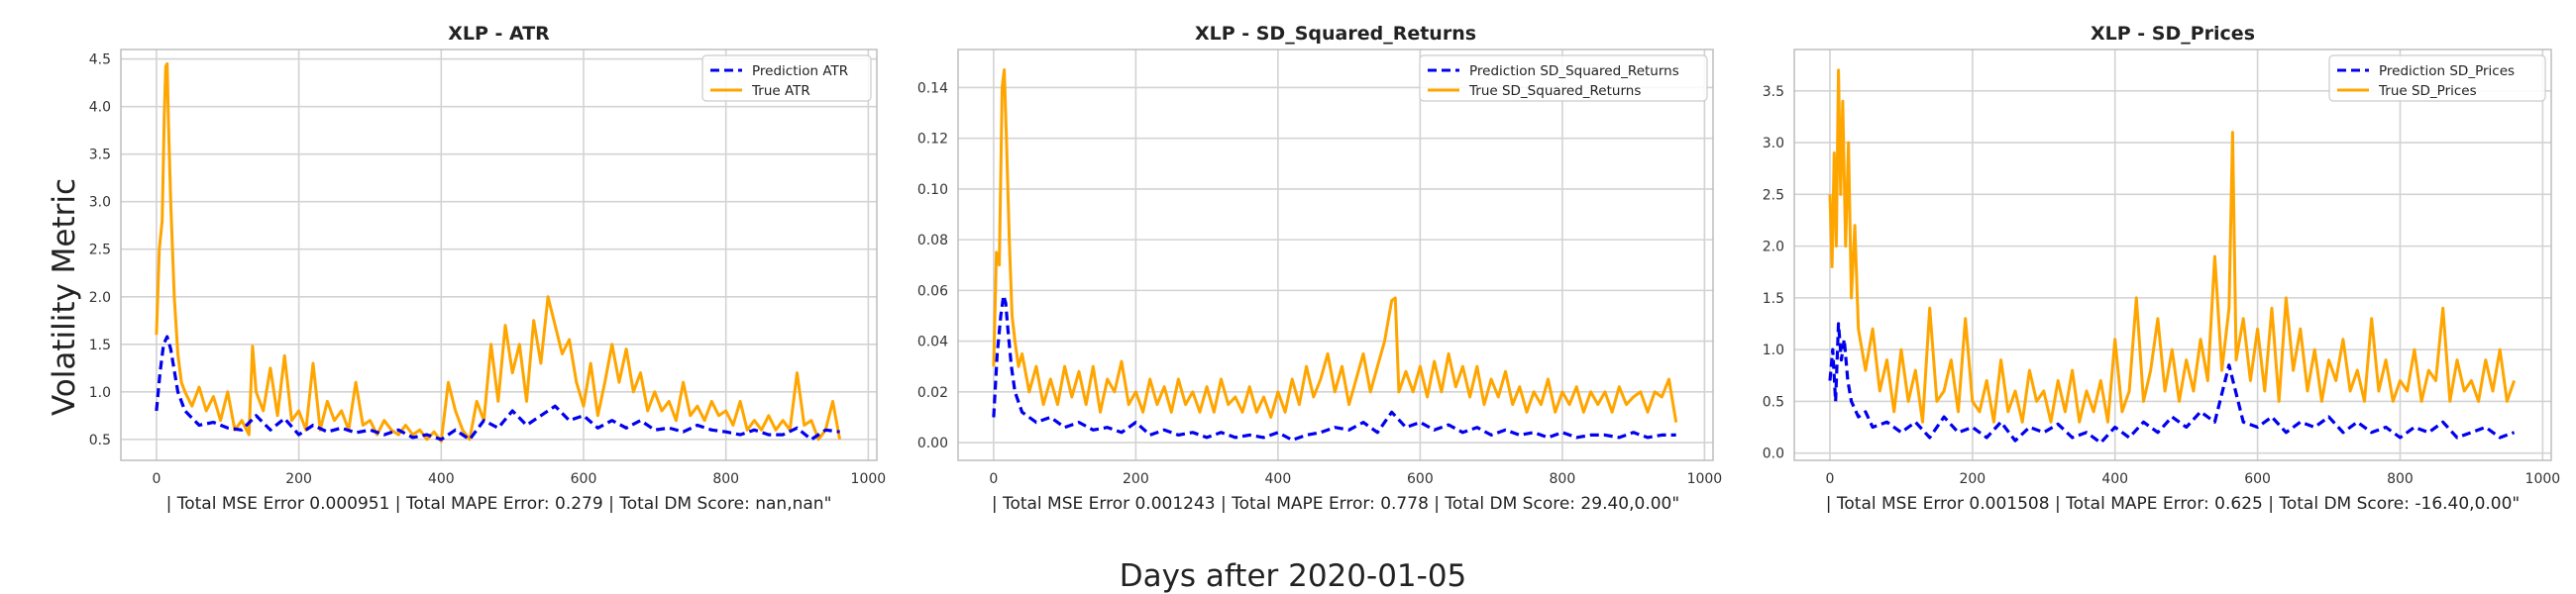 The height and width of the screenshot is (594, 2576). Describe the element at coordinates (932, 190) in the screenshot. I see `y-tick-label: 0.10` at that location.